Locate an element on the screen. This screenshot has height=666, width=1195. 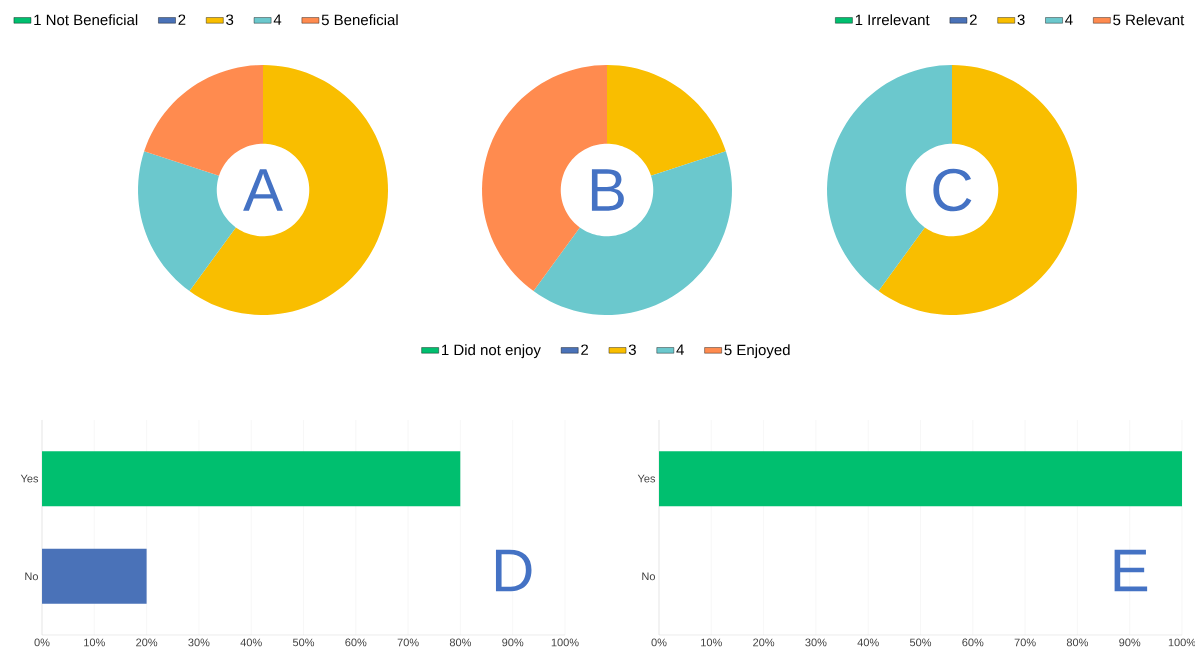
legend-label: 1 Not Beneficial is located at coordinates (86, 20).